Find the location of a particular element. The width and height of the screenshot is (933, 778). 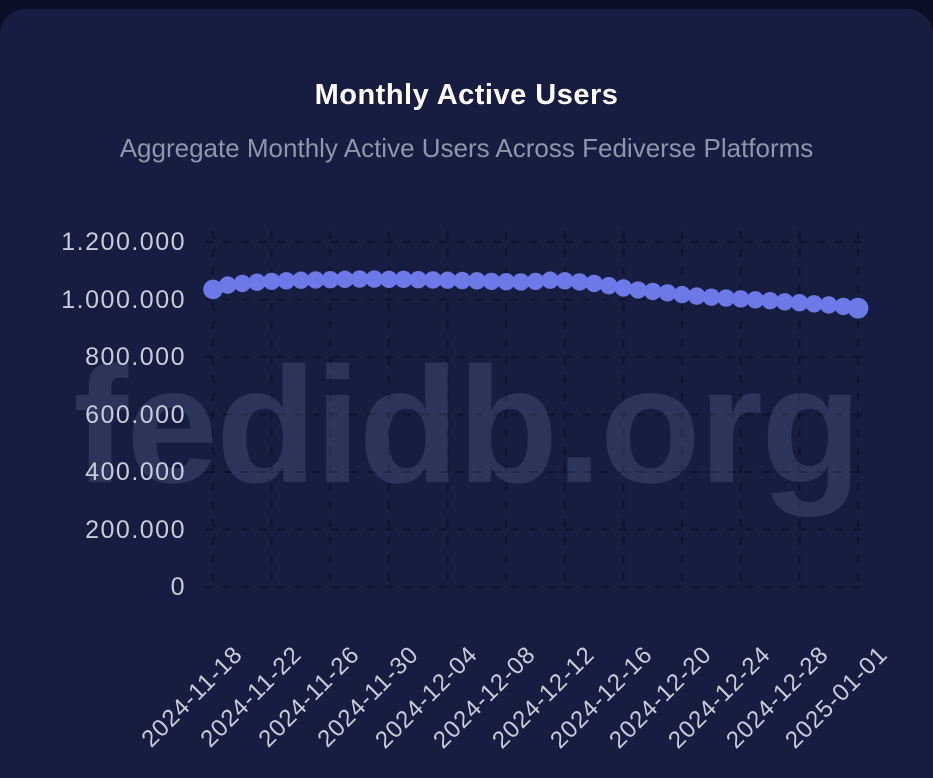

y-axis-tick-label: 200.000 is located at coordinates (135, 529).